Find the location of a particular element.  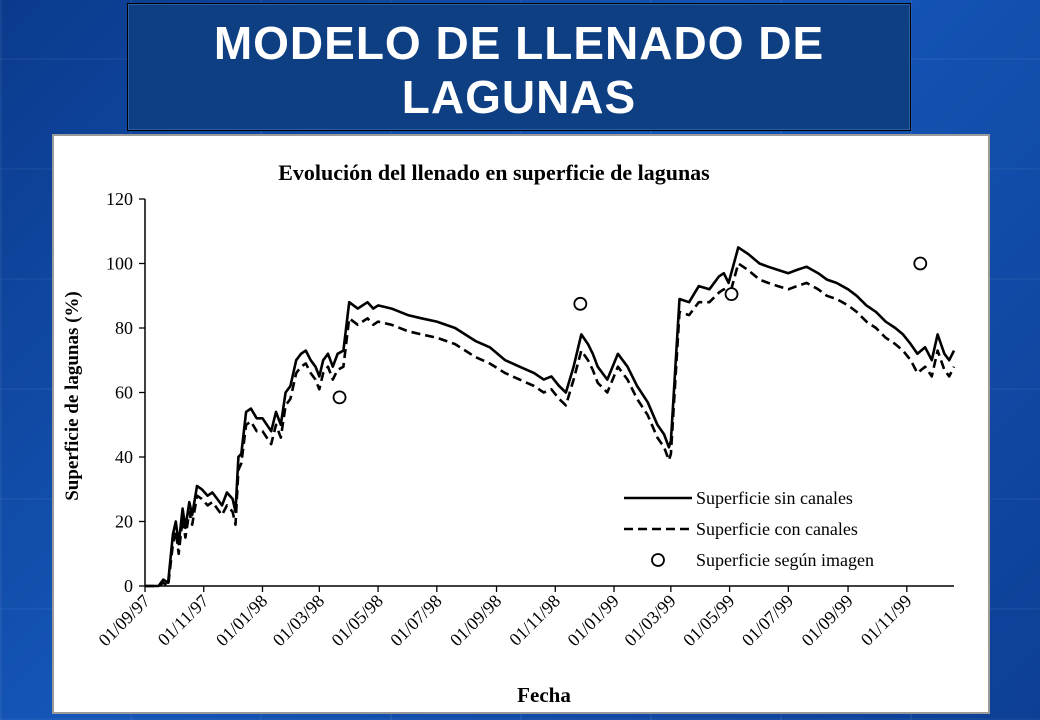

x-tick-label: 01/01/98 is located at coordinates (241, 620).